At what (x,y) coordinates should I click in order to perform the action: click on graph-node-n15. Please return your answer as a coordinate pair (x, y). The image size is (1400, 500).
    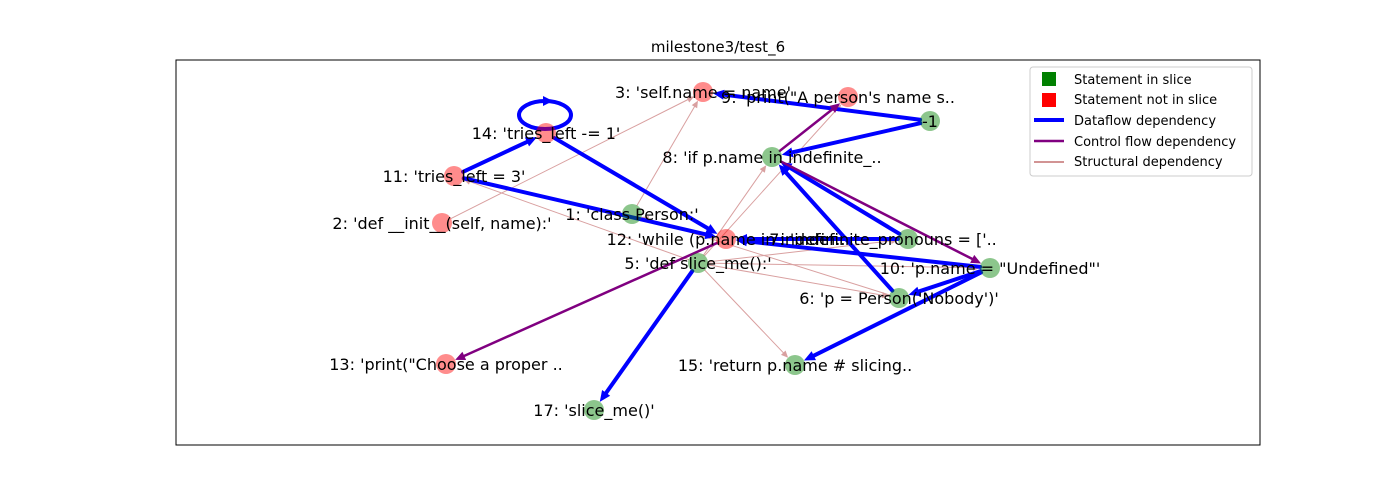
    Looking at the image, I should click on (795, 365).